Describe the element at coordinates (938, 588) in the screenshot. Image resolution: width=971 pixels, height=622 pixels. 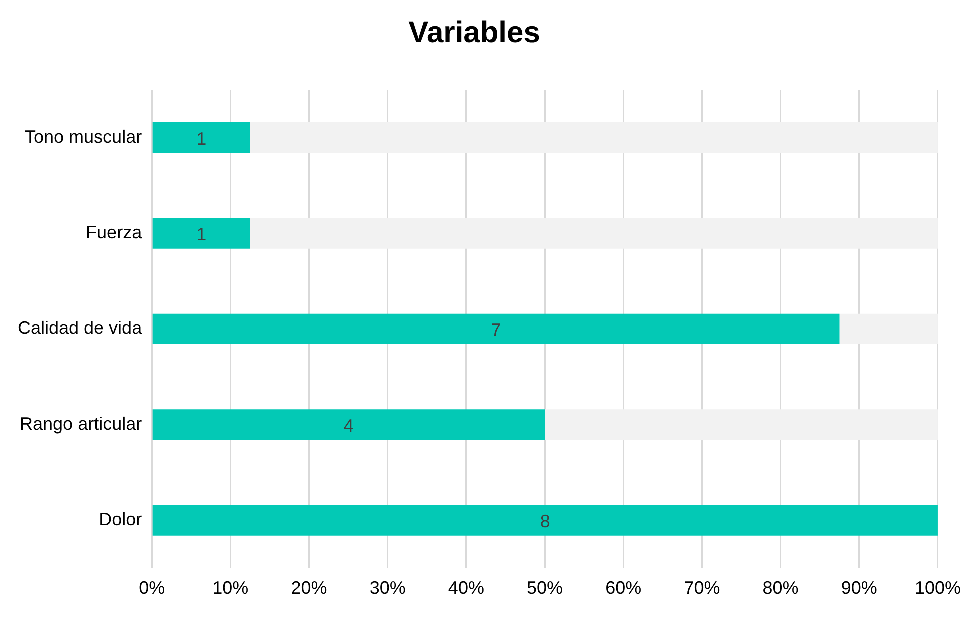
I see `x-tick-label: 100%` at that location.